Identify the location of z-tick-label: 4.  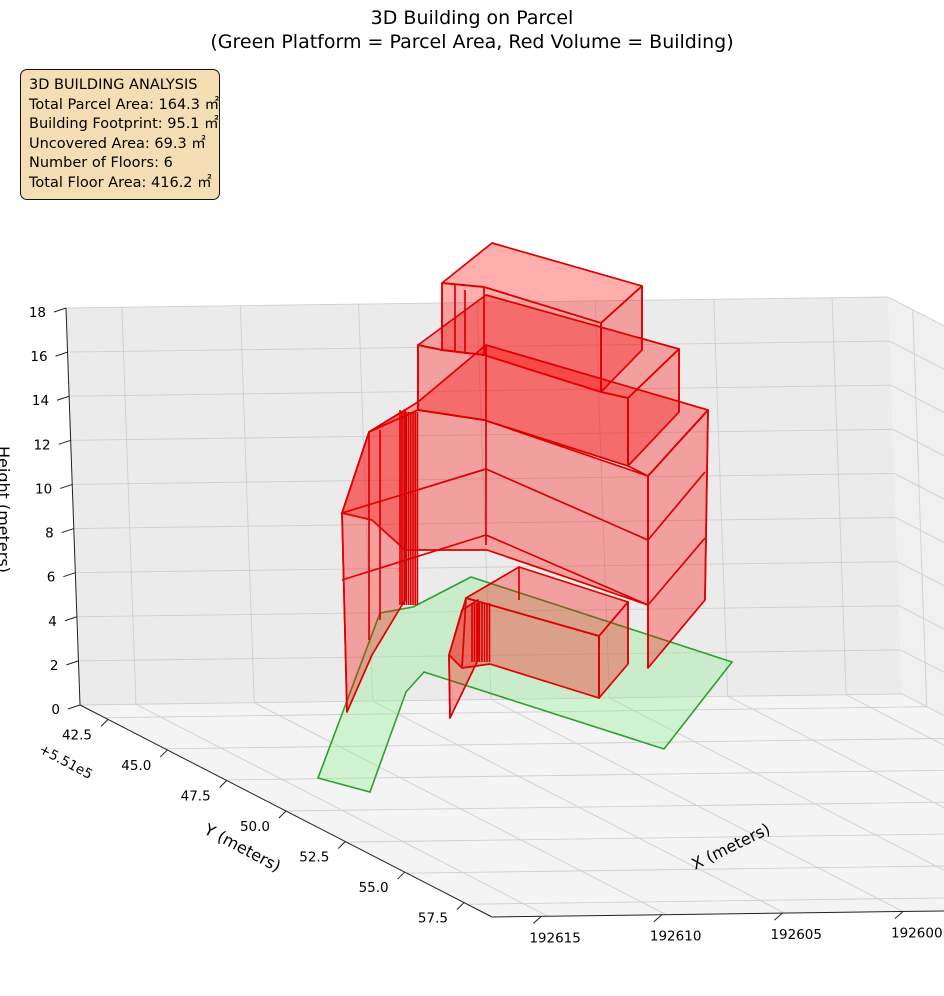
(52, 622).